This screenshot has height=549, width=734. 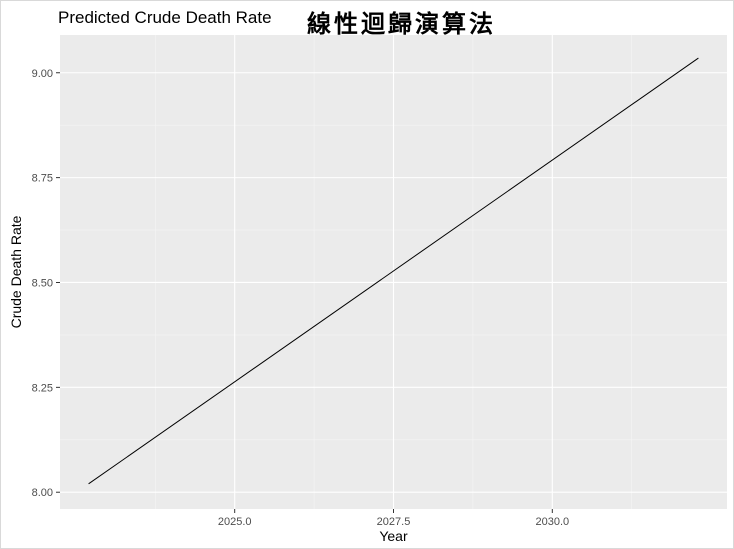 What do you see at coordinates (552, 522) in the screenshot?
I see `x-tick-label: 2030.0` at bounding box center [552, 522].